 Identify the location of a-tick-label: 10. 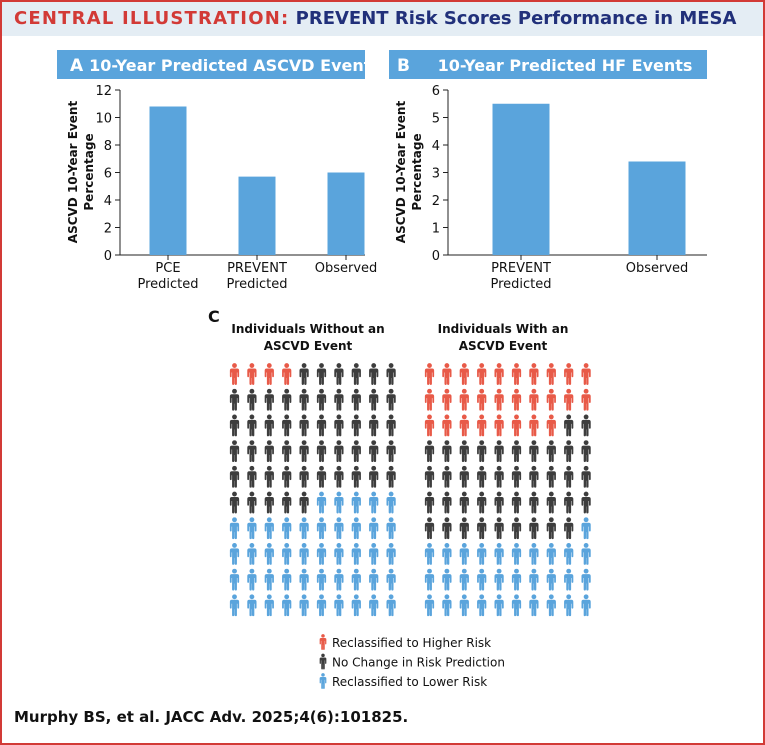
(103, 119).